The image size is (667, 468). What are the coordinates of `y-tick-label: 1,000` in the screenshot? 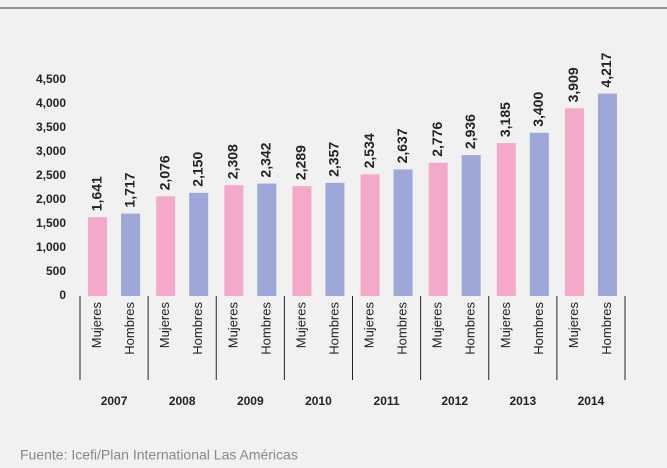 It's located at (51, 247).